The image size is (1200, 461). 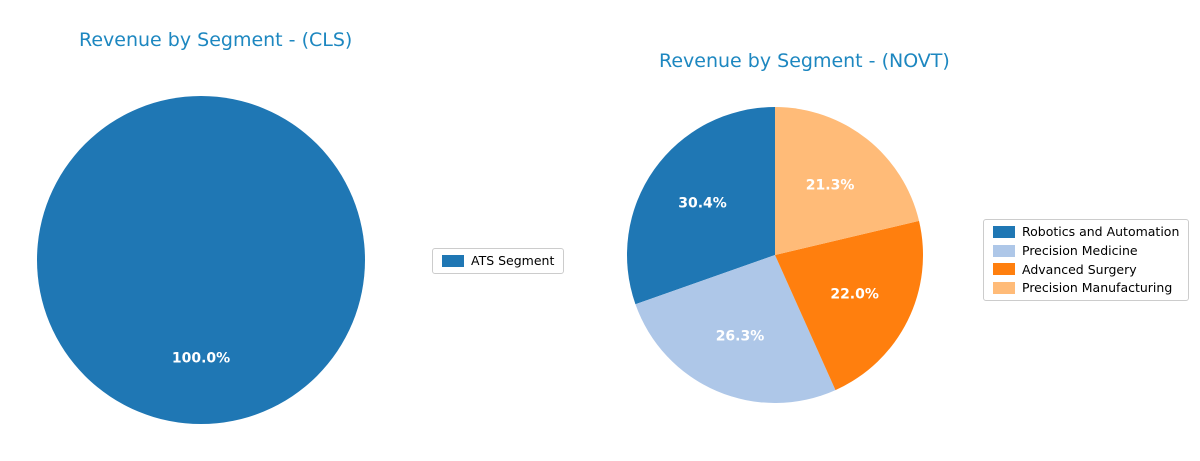 I want to click on legend-item-0: Robotics and Automation, so click(x=1086, y=232).